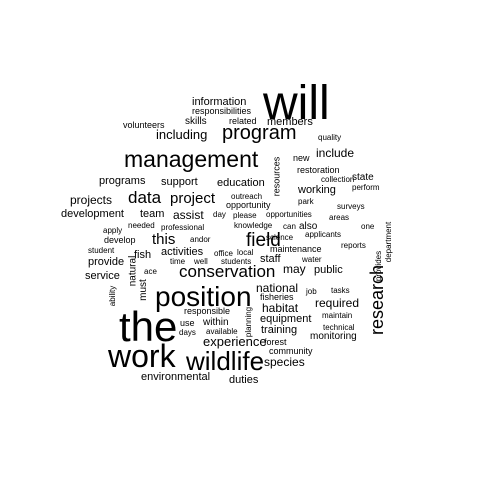 The width and height of the screenshot is (480, 480). I want to click on word: tasks, so click(340, 290).